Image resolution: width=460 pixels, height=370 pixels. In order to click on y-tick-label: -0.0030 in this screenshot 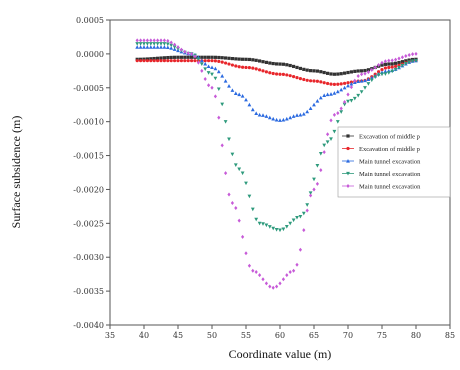, I will do `click(88, 257)`.